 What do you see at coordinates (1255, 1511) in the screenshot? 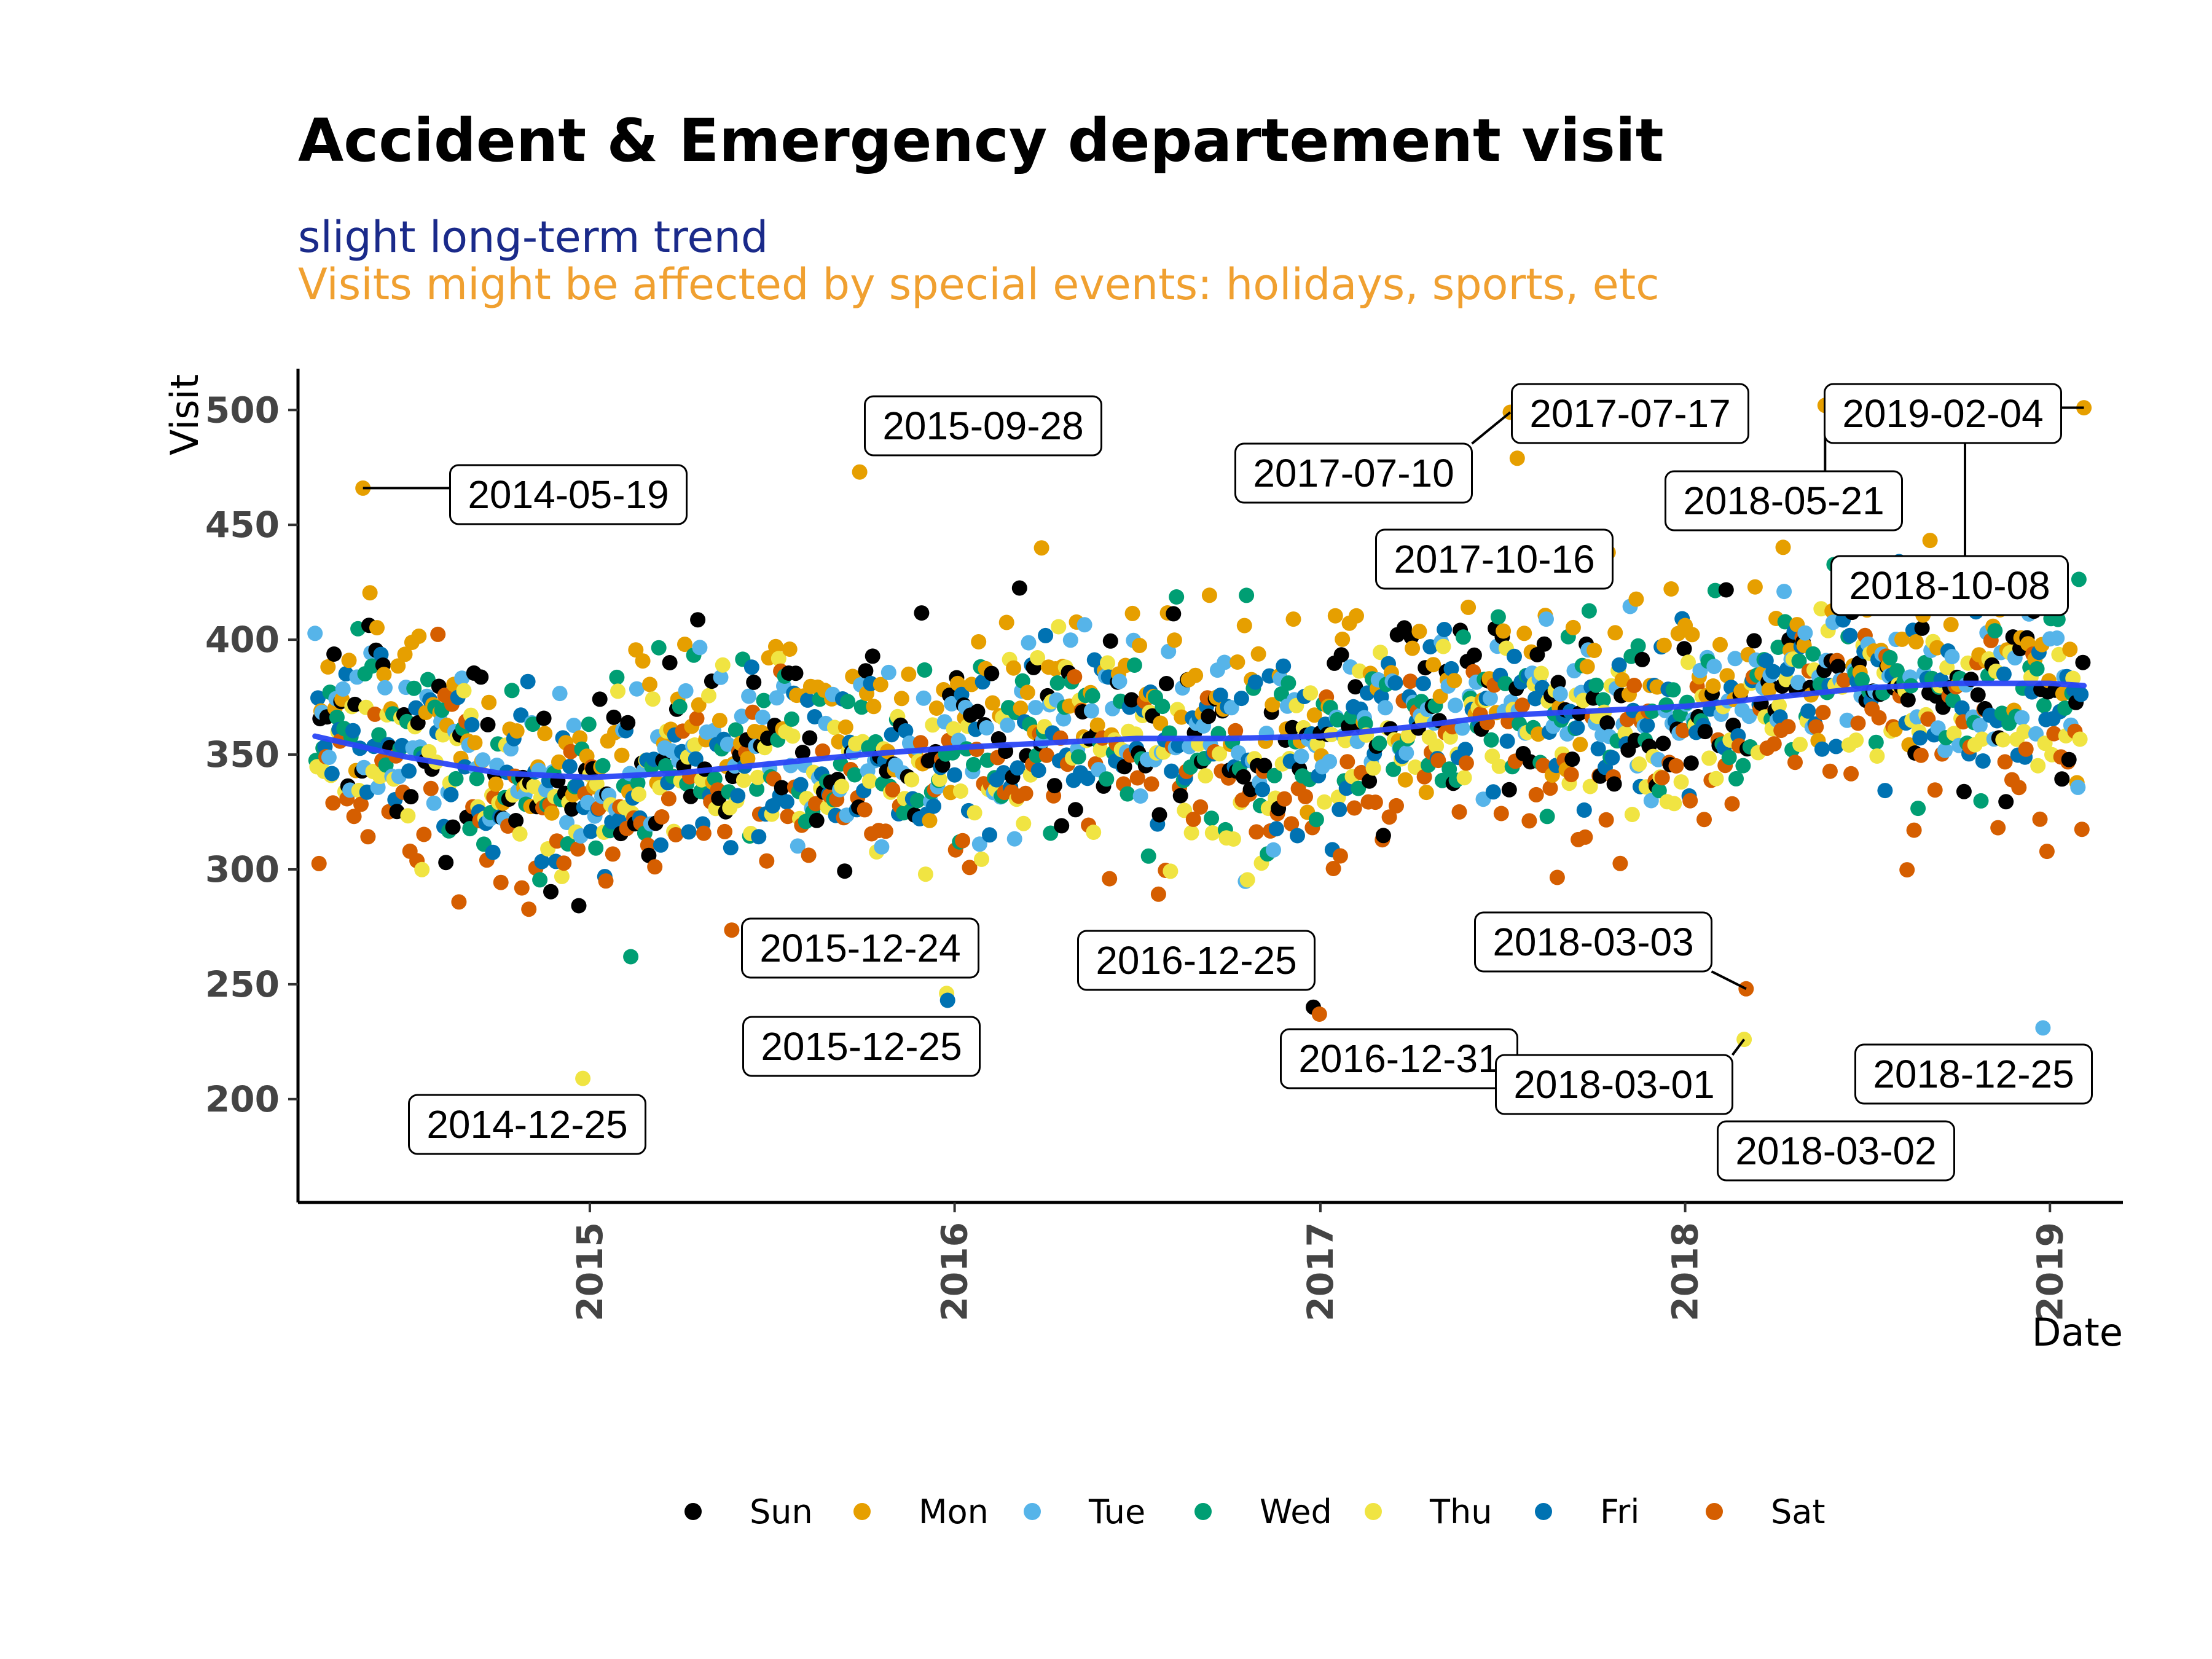
I see `legend: Sun Mon Tue Wed Thu Fri Sat` at bounding box center [1255, 1511].